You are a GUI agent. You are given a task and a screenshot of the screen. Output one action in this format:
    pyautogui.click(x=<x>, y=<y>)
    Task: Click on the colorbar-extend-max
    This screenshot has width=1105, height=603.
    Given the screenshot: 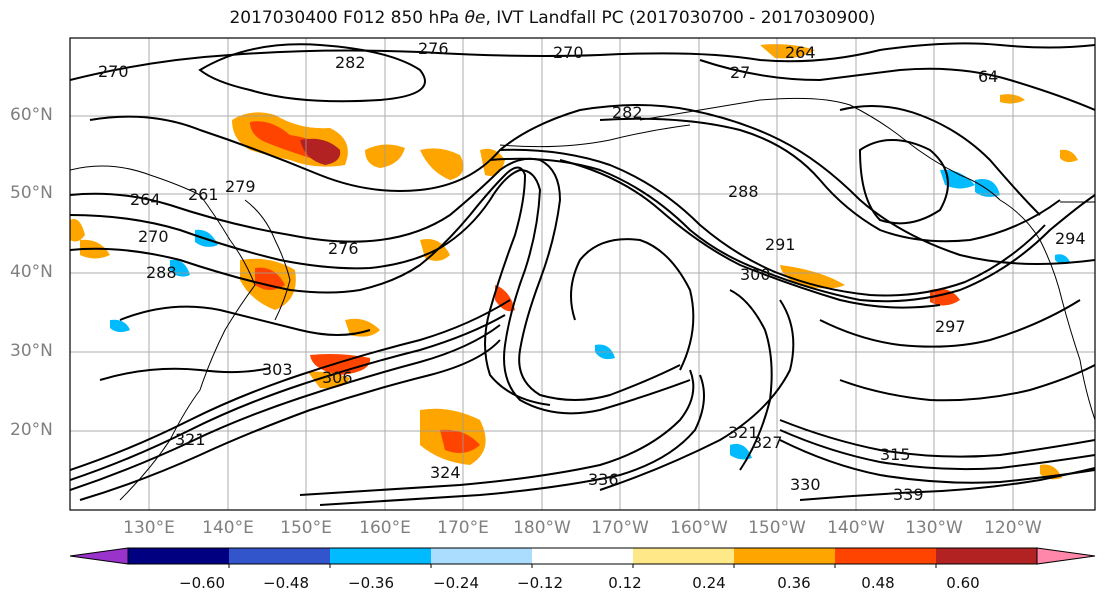 What is the action you would take?
    pyautogui.click(x=1066, y=556)
    